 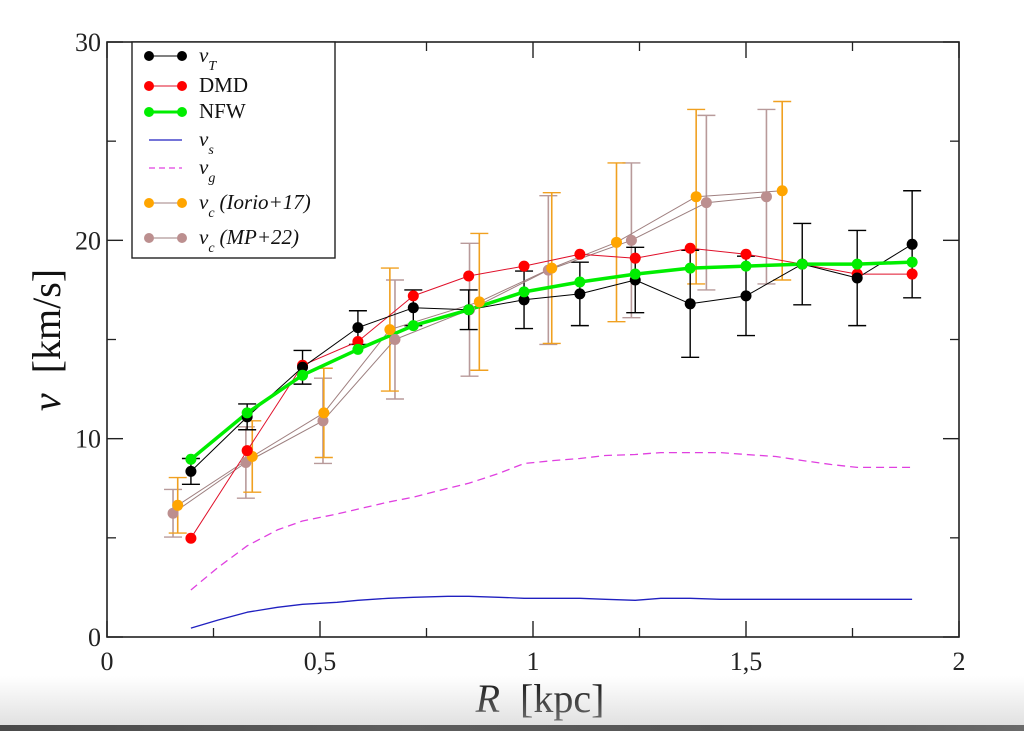 I want to click on legend-label: vg, so click(x=207, y=170).